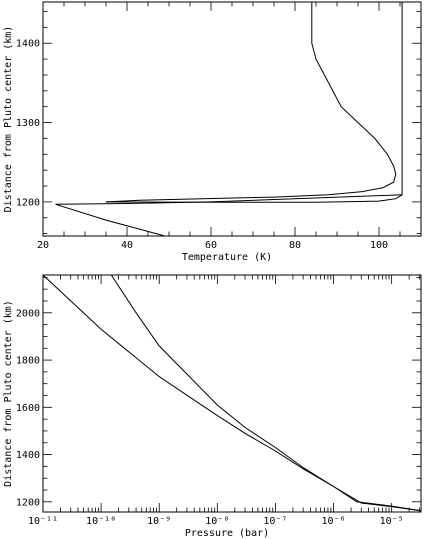  Describe the element at coordinates (295, 245) in the screenshot. I see `x-tick-label: 80` at that location.